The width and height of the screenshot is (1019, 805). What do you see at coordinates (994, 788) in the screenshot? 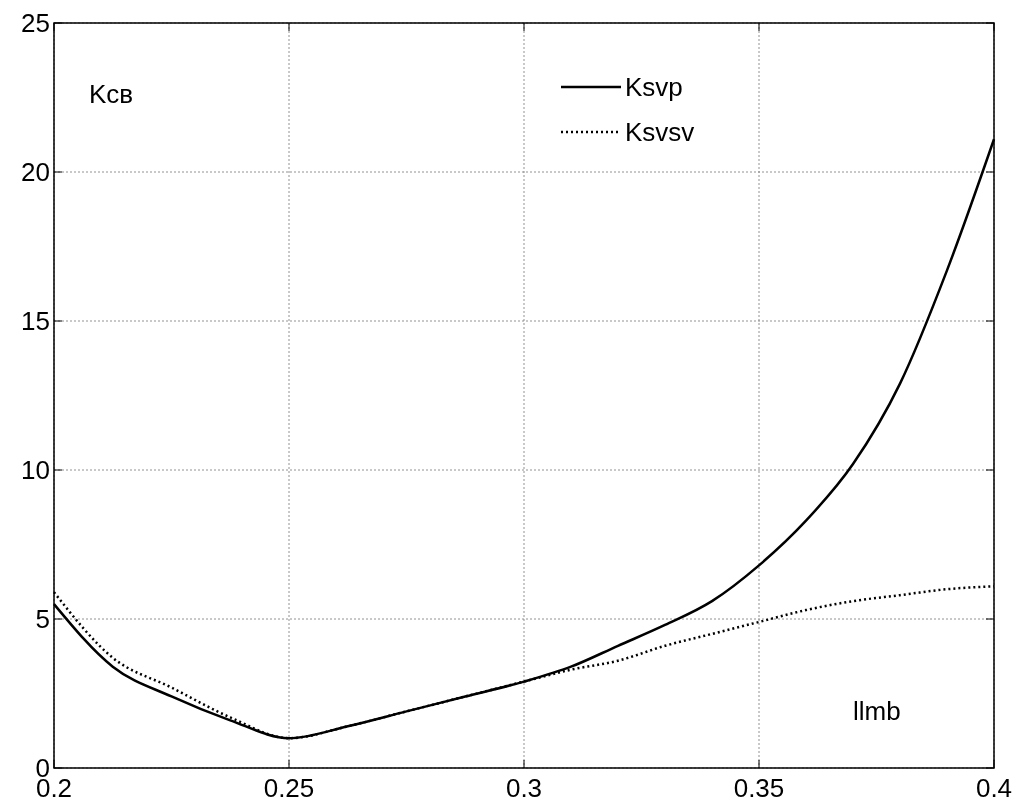
I see `x-tick-label: 0.4` at bounding box center [994, 788].